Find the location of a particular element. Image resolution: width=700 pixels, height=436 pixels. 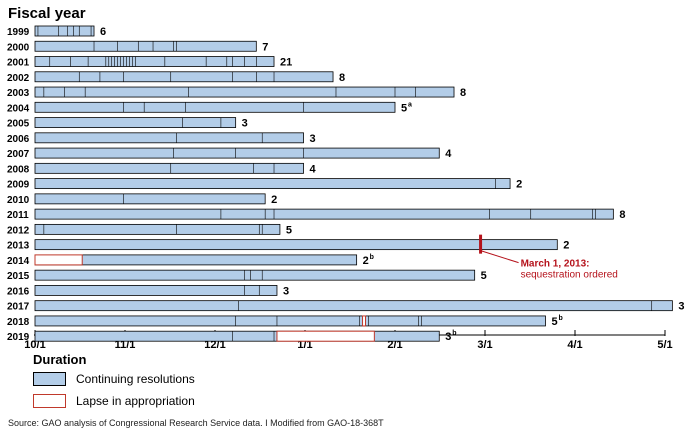

legend-swatch-lapse is located at coordinates (49, 401).